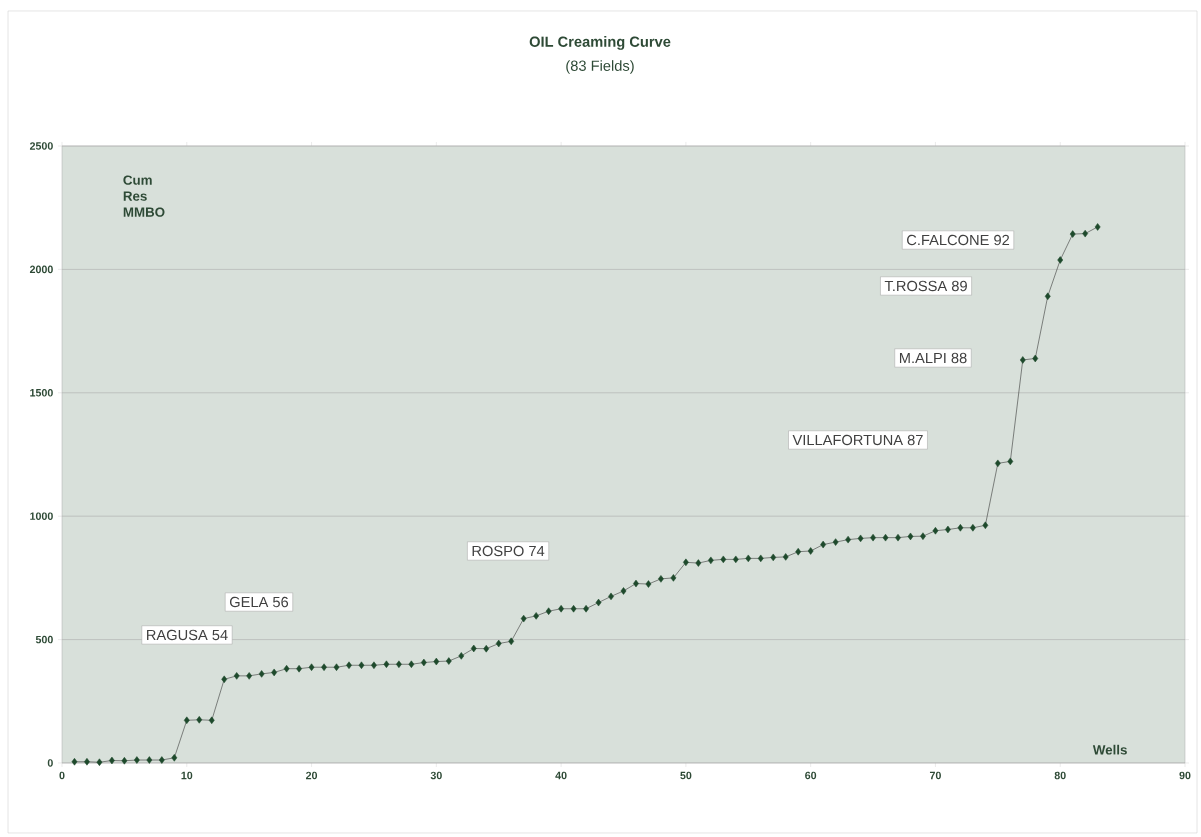 The height and width of the screenshot is (837, 1201). What do you see at coordinates (41, 516) in the screenshot?
I see `y-tick-label: 1000` at bounding box center [41, 516].